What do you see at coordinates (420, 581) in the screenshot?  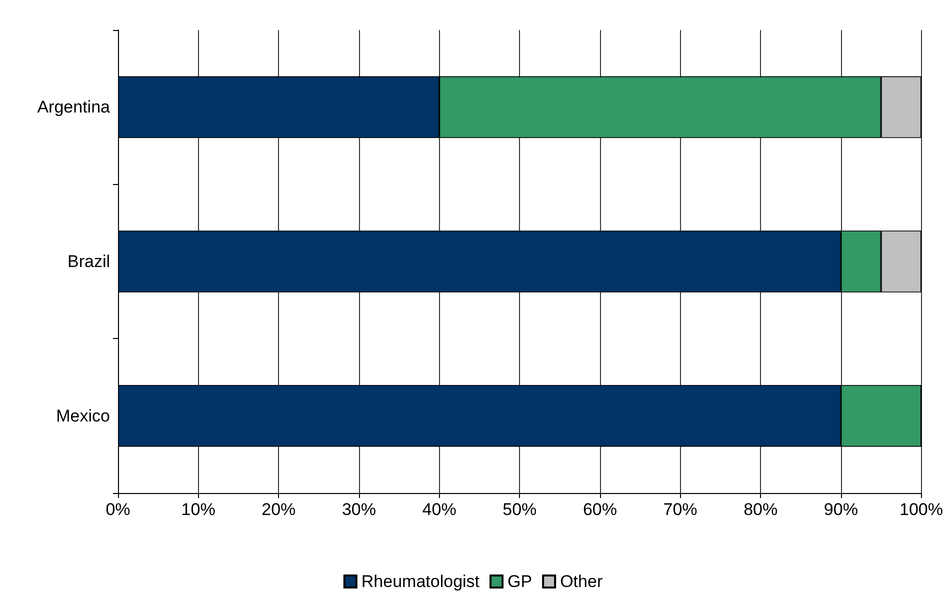 I see `legend-label: Rheumatologist` at bounding box center [420, 581].